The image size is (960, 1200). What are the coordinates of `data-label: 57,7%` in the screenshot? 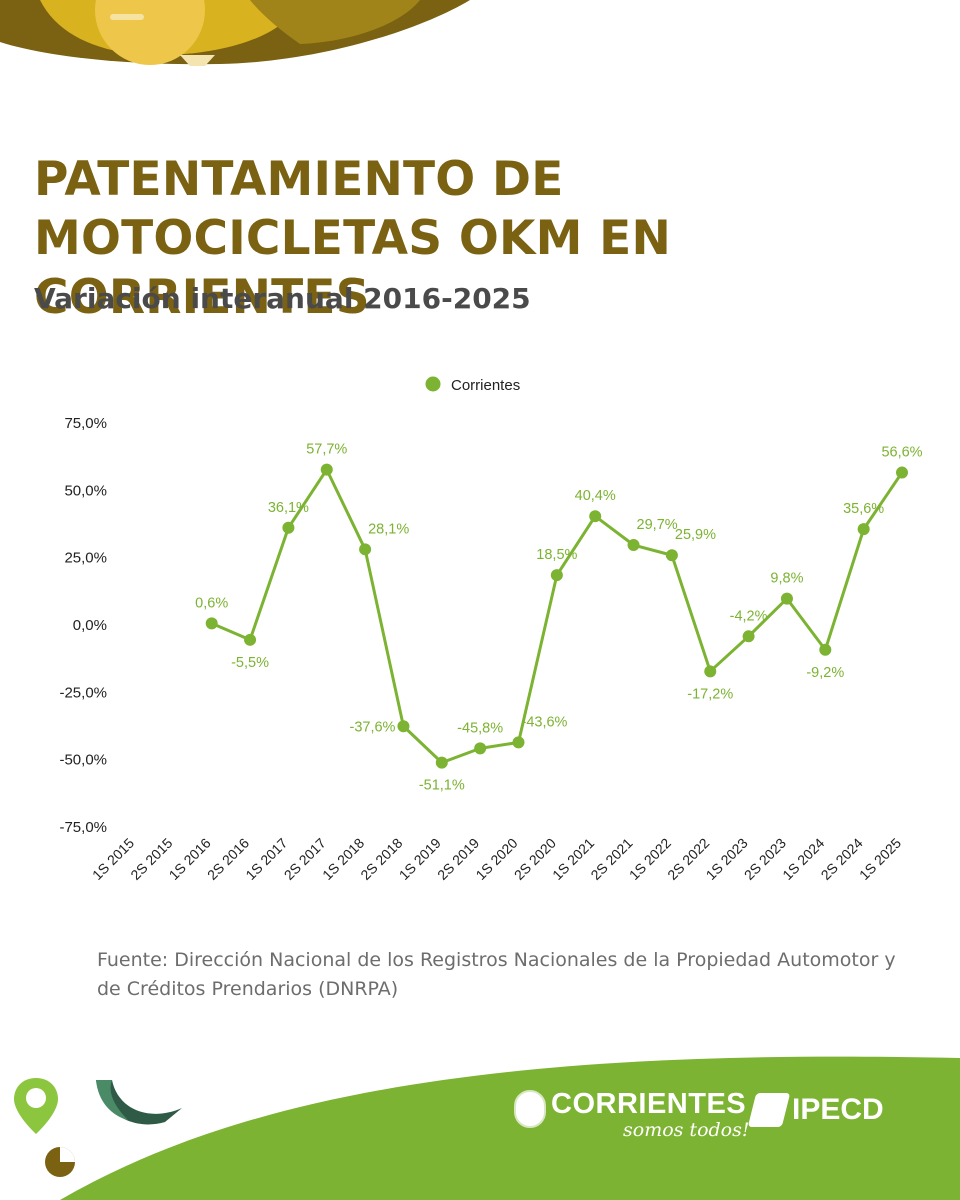 It's located at (326, 450).